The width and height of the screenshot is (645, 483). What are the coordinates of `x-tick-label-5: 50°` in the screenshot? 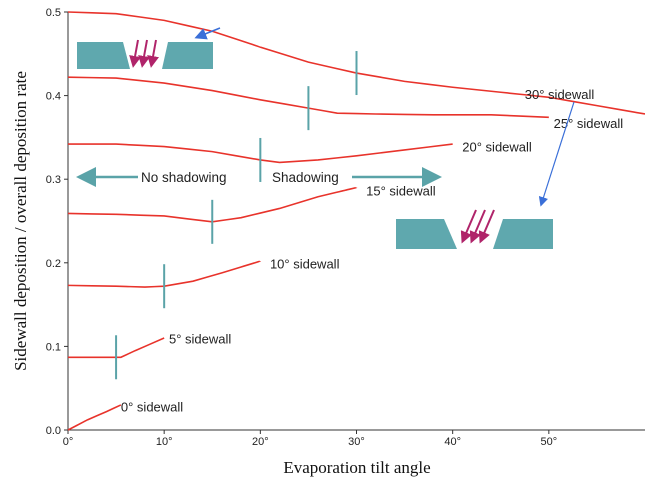 It's located at (549, 442).